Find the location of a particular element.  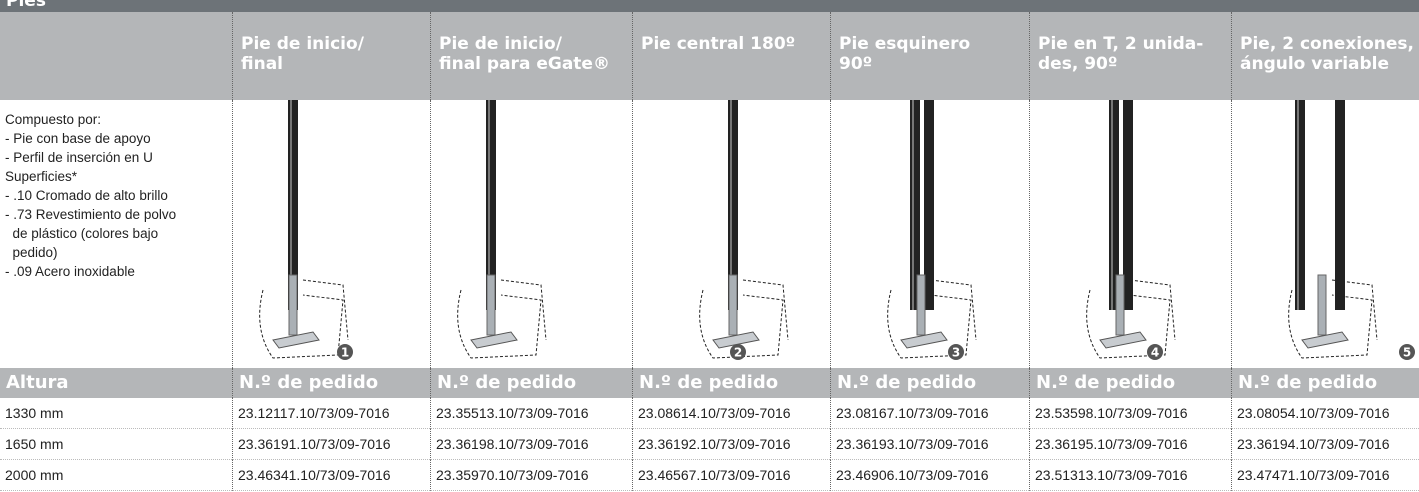

badge-number: 2 is located at coordinates (738, 353).